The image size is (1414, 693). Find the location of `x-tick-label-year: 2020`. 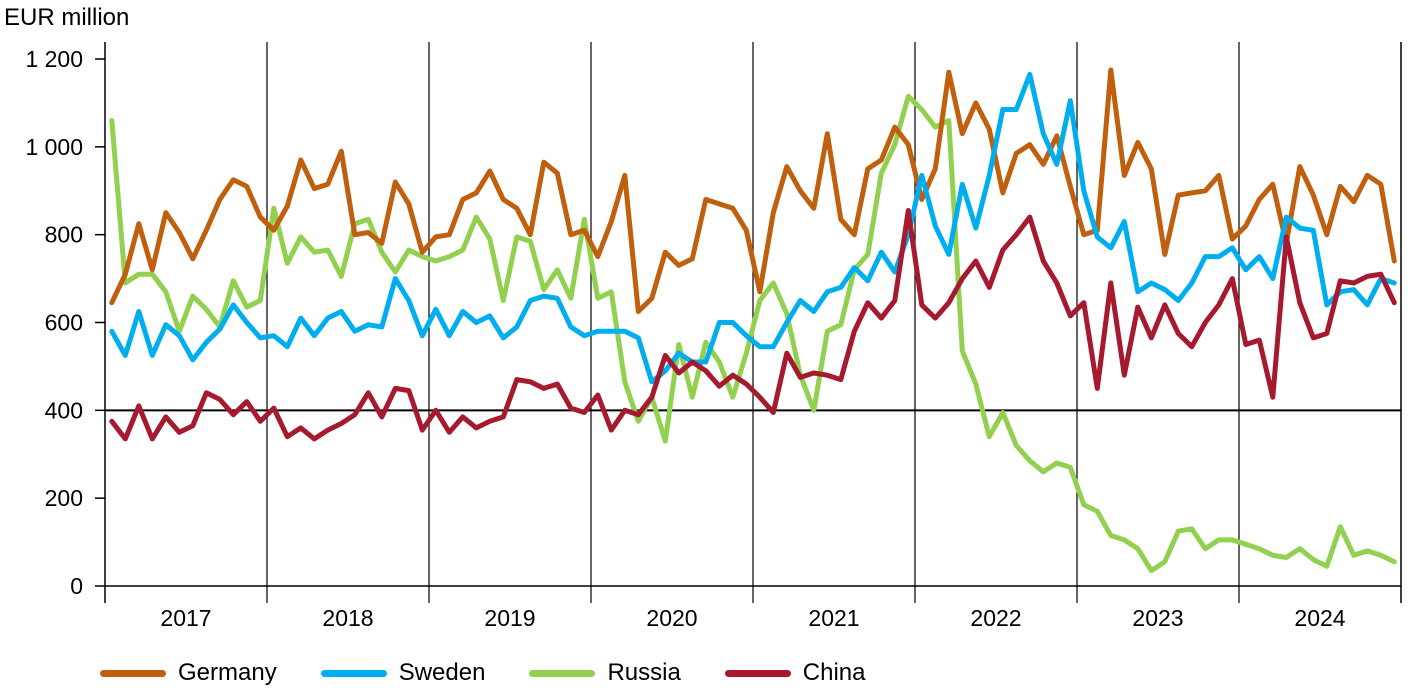

x-tick-label-year: 2020 is located at coordinates (671, 618).